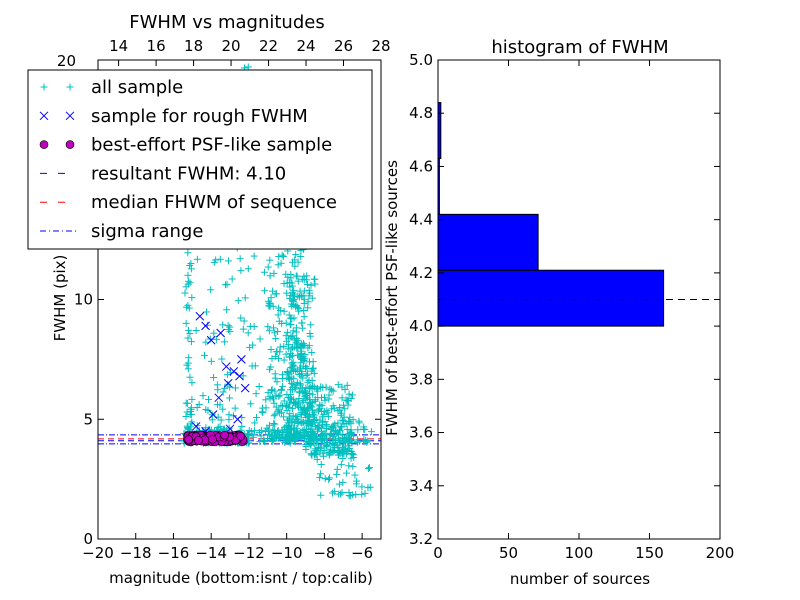 This screenshot has height=600, width=800. Describe the element at coordinates (305, 46) in the screenshot. I see `scatter-top-x-tick-label: 24` at that location.